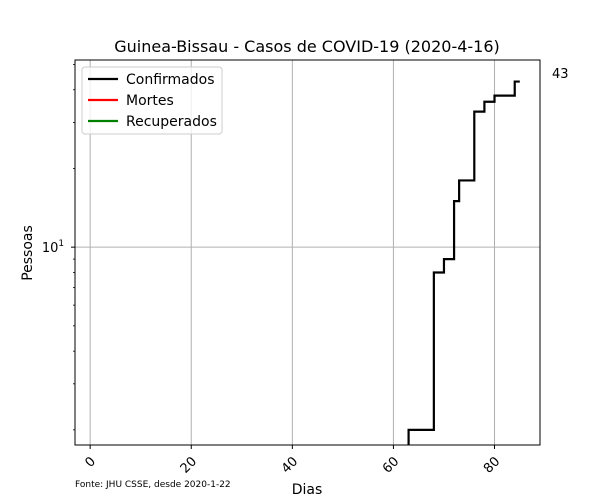  Describe the element at coordinates (560, 74) in the screenshot. I see `last-value-annotation: 43` at that location.